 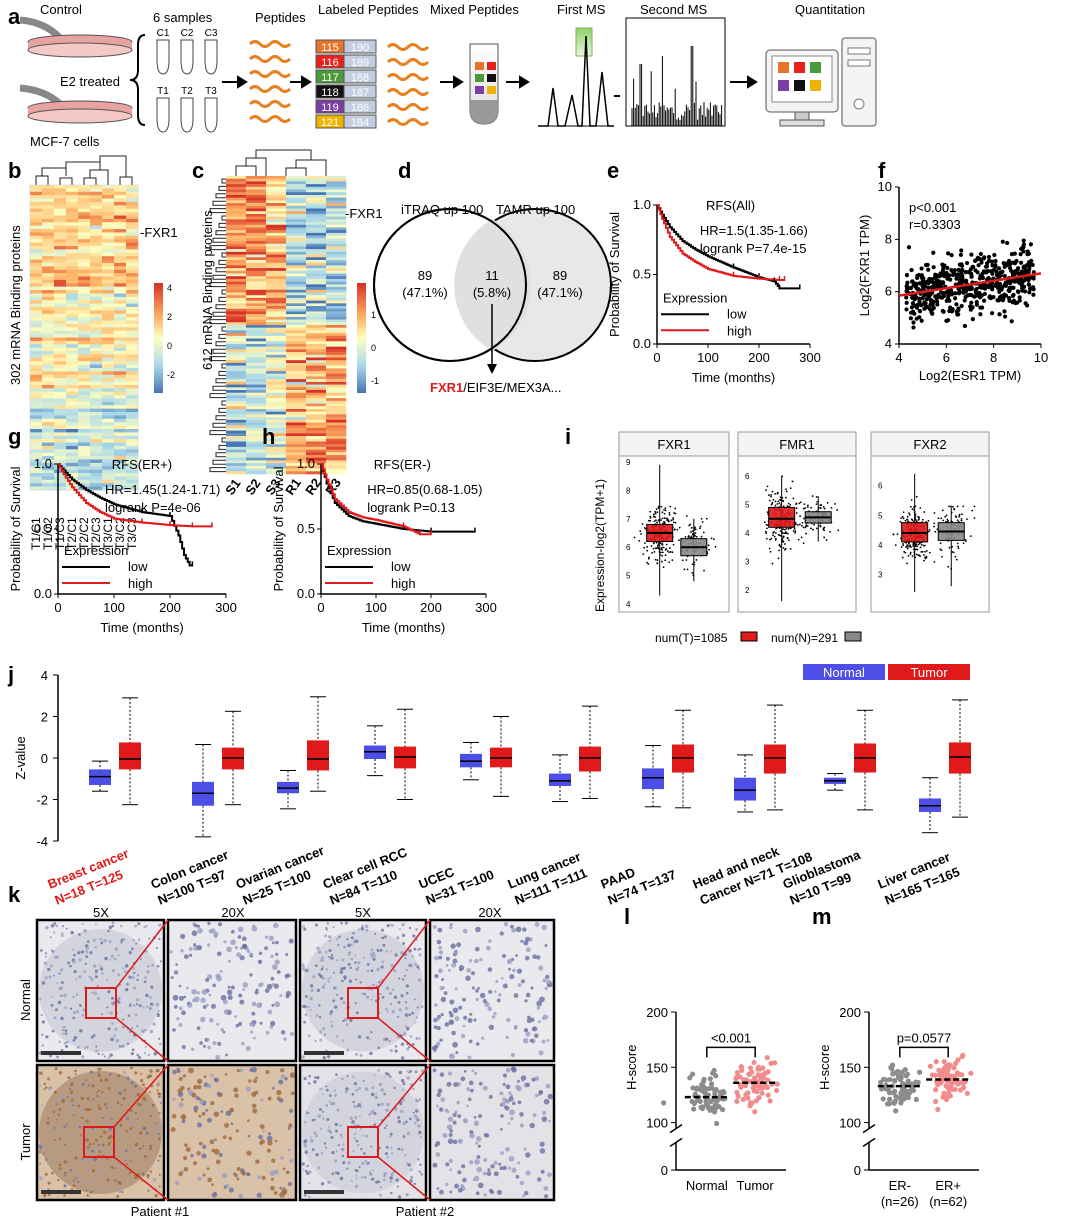 What do you see at coordinates (946, 357) in the screenshot?
I see `x-tick-label: 6` at bounding box center [946, 357].